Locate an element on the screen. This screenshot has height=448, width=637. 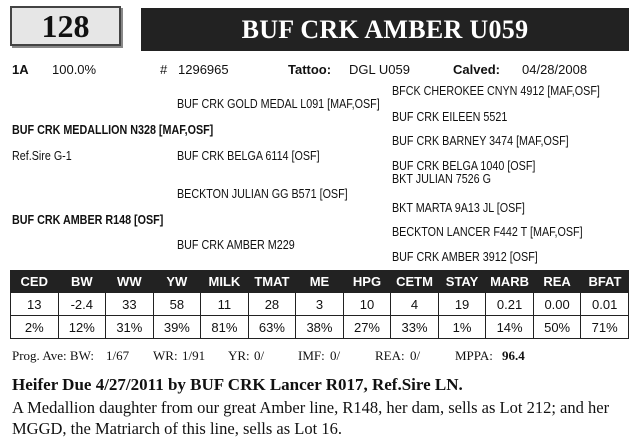
epd-header: ME is located at coordinates (319, 281).